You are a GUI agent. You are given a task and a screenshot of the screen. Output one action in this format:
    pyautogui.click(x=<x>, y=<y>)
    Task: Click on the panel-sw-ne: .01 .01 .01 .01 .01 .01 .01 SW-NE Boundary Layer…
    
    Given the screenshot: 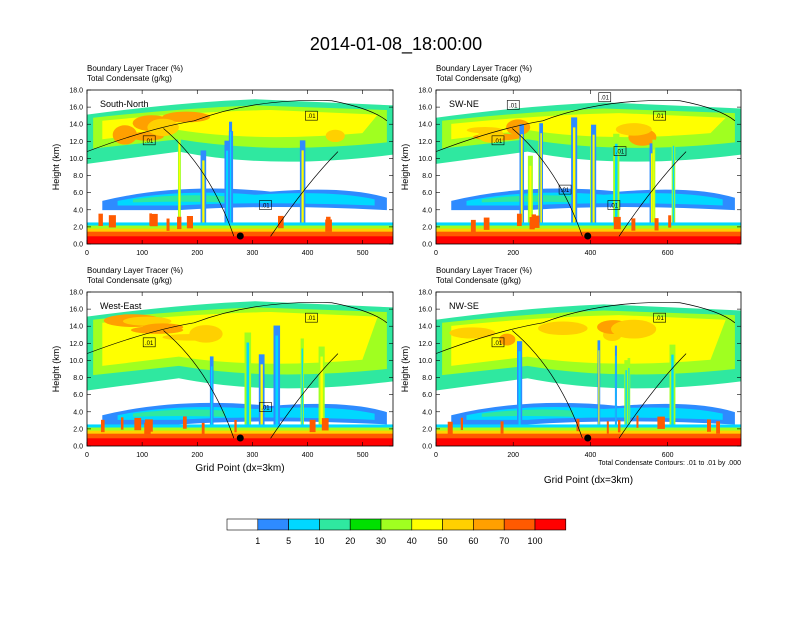 What is the action you would take?
    pyautogui.click(x=571, y=160)
    